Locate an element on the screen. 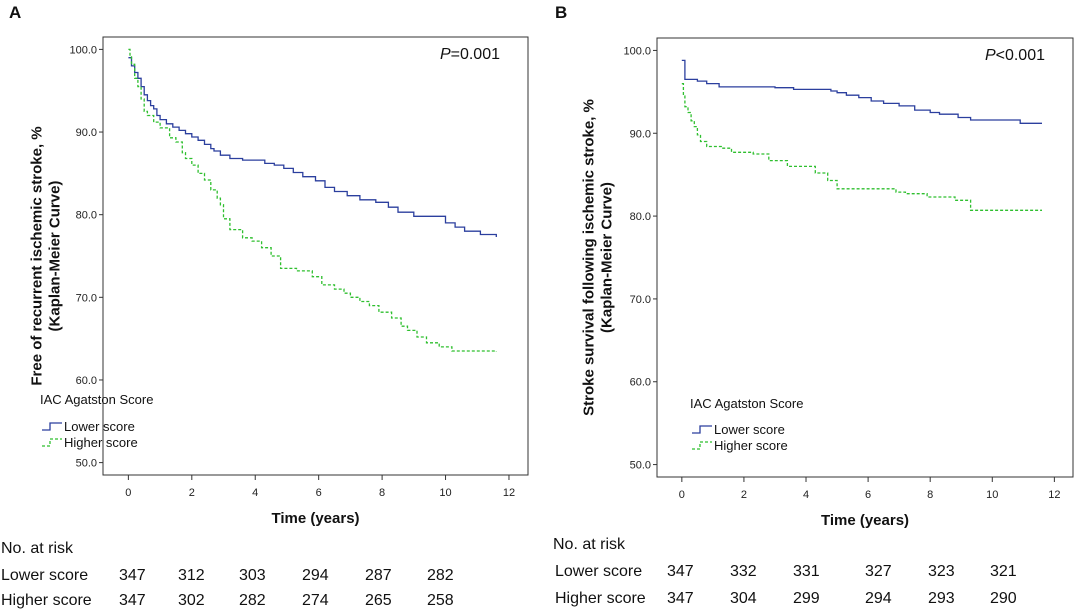 The image size is (1084, 612). at-risk-title-b: No. at risk is located at coordinates (589, 544).